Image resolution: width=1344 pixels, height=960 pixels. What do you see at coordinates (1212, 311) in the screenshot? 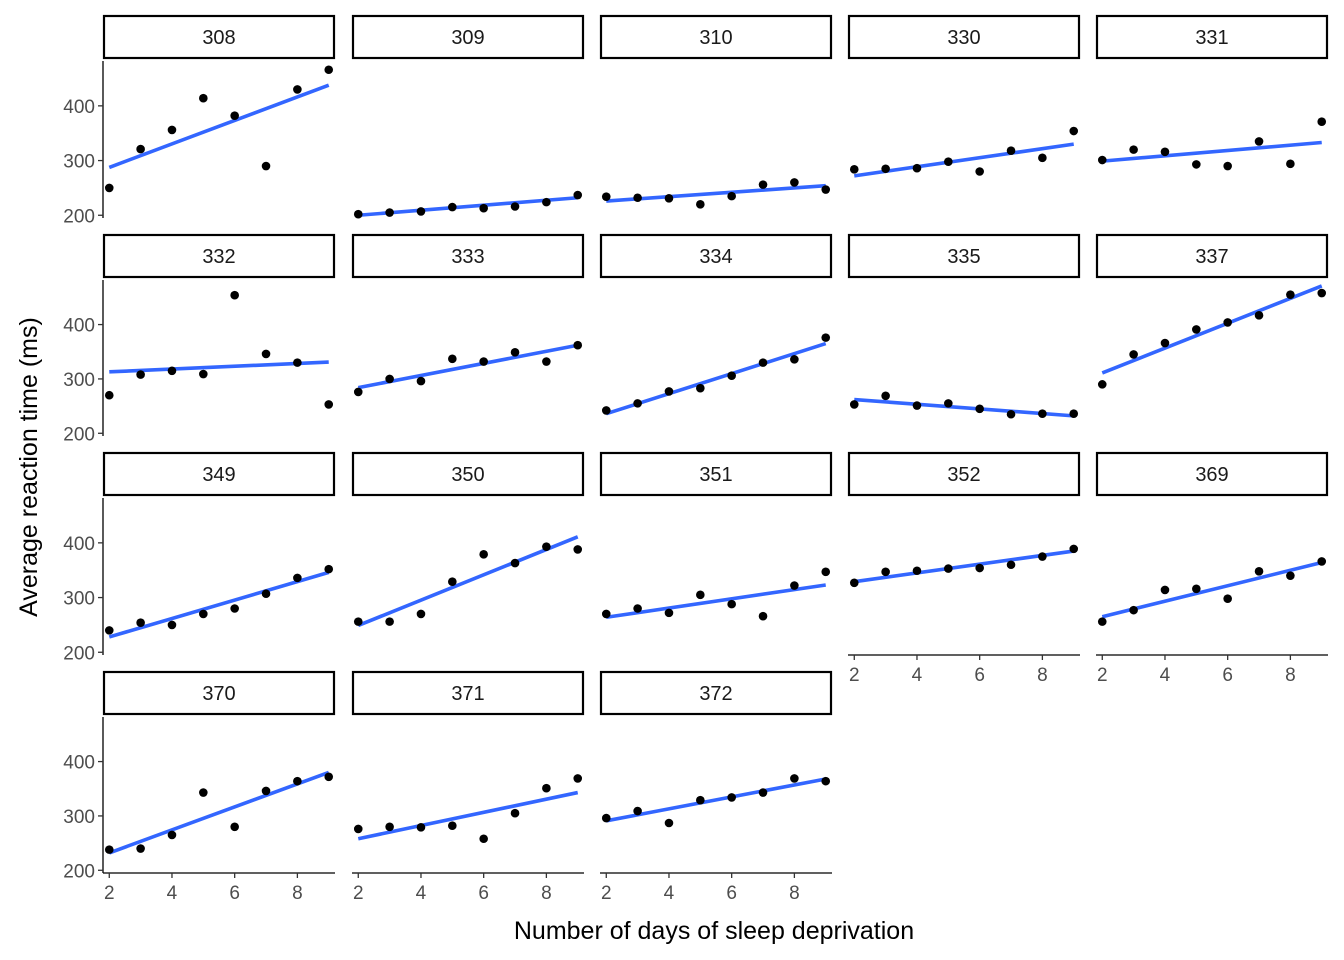
I see `facet-panel-337: 337` at bounding box center [1212, 311].